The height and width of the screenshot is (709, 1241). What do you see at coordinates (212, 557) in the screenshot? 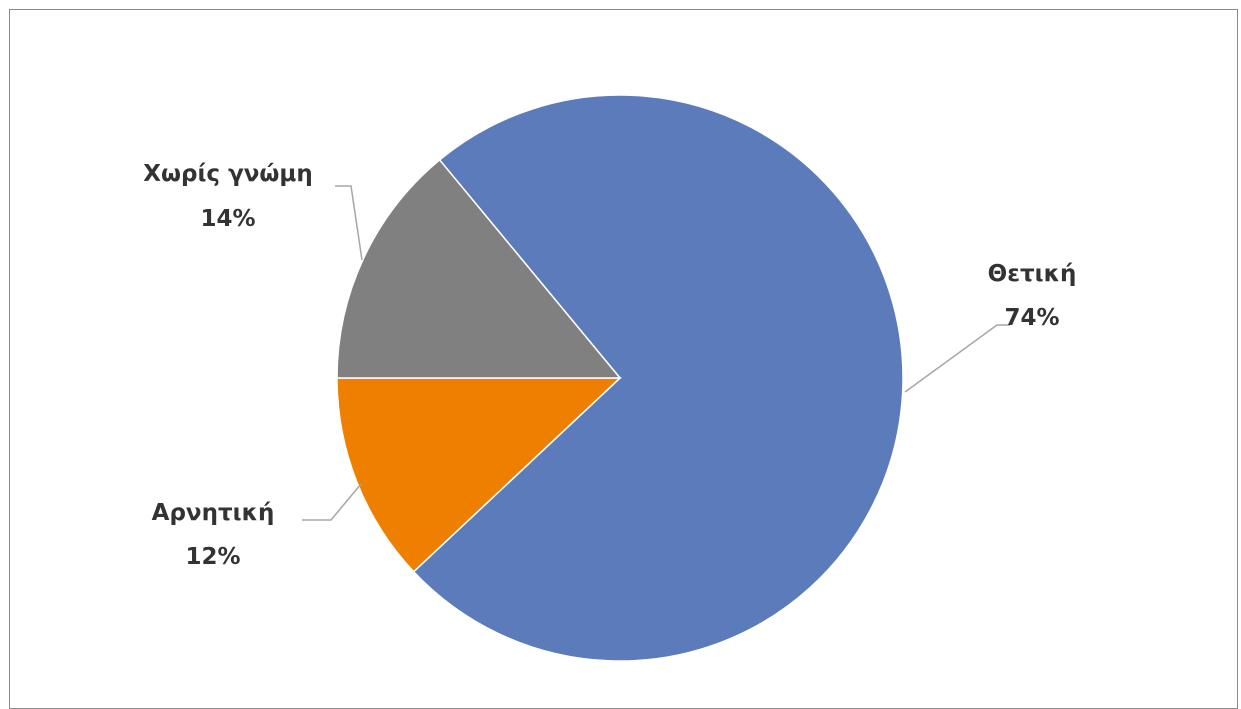
I see `slice-value-label: 12%` at bounding box center [212, 557].